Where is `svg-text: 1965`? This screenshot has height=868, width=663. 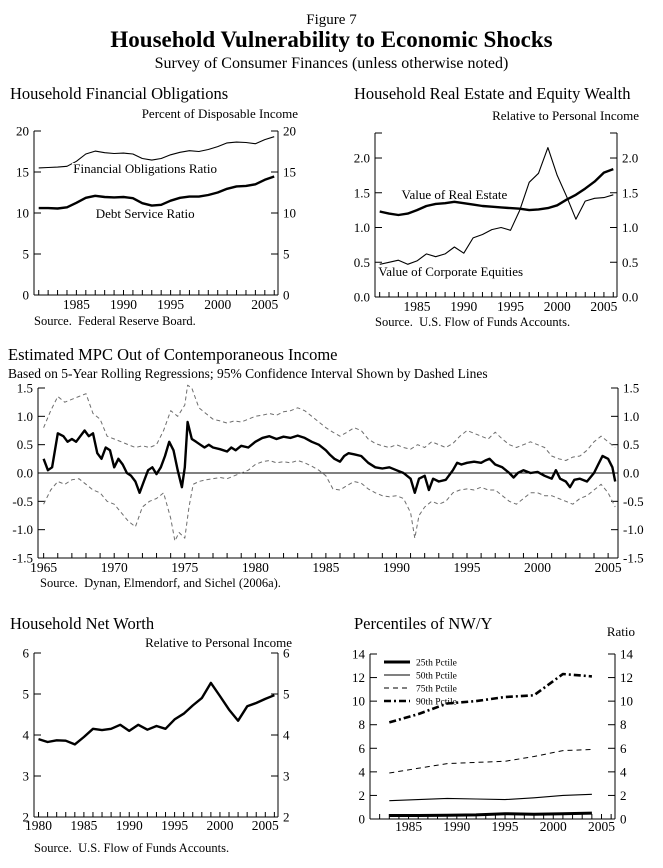
svg-text: 1965 is located at coordinates (43, 567).